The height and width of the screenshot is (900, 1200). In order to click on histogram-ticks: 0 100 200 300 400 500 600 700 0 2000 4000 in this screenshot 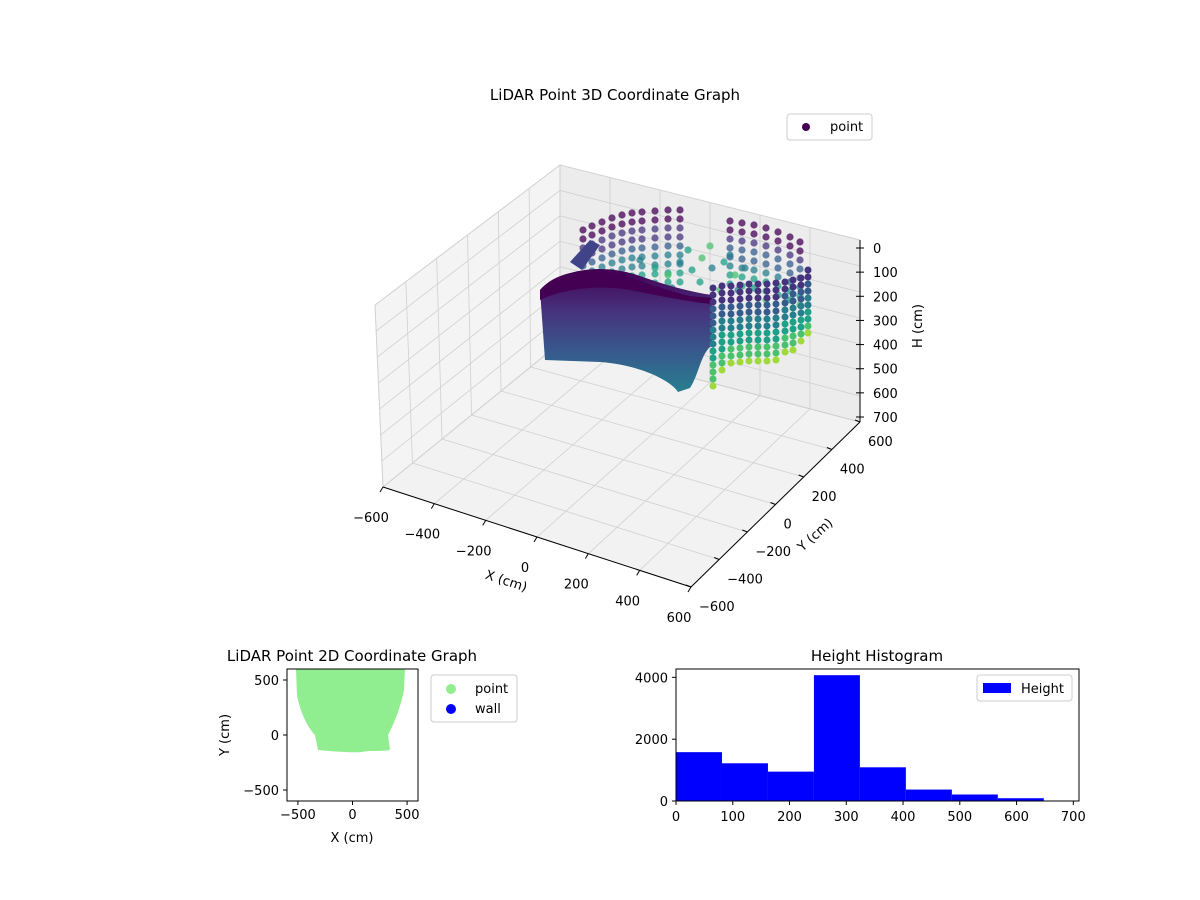, I will do `click(860, 748)`.